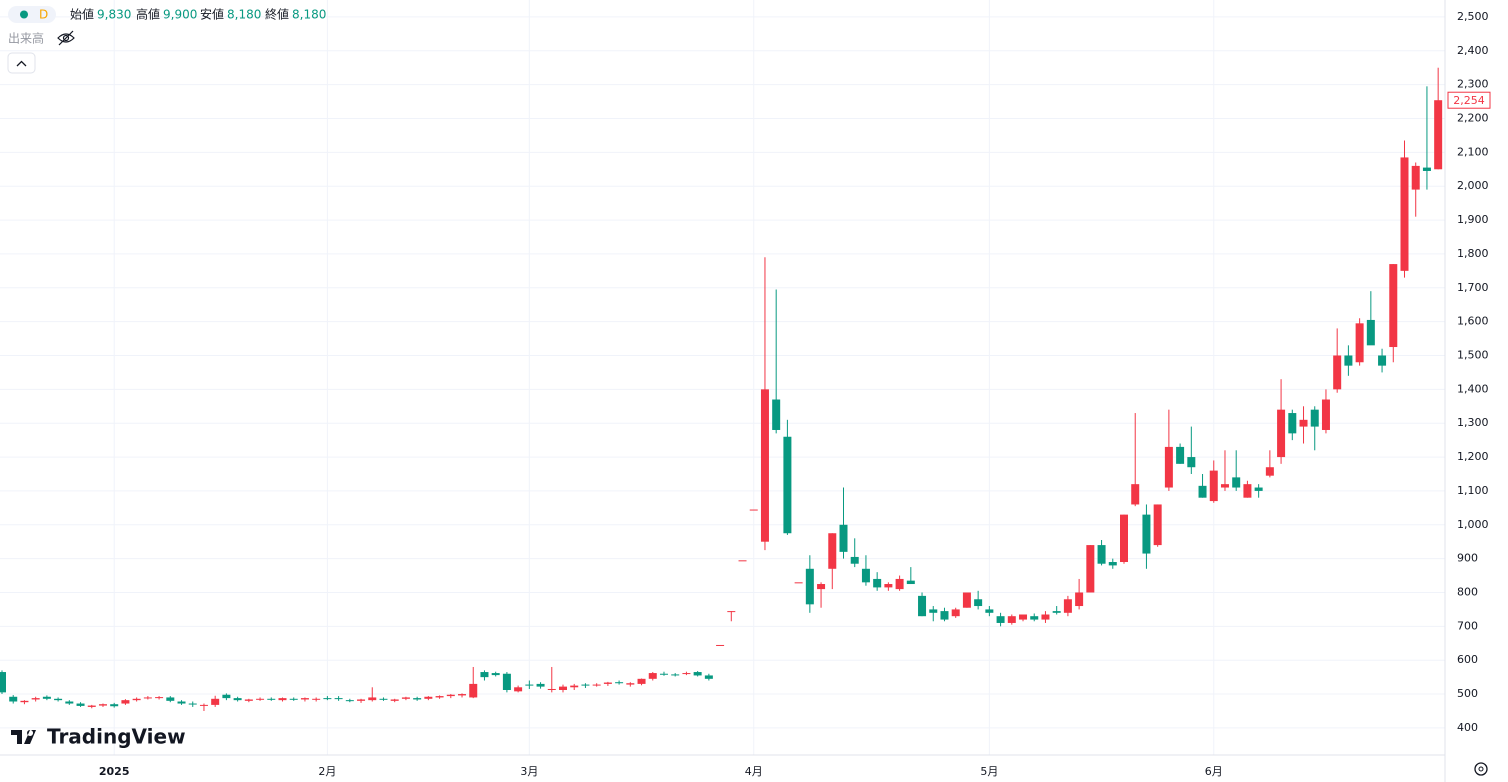 The image size is (1508, 782). What do you see at coordinates (1473, 422) in the screenshot?
I see `y-tick-label: 1,300` at bounding box center [1473, 422].